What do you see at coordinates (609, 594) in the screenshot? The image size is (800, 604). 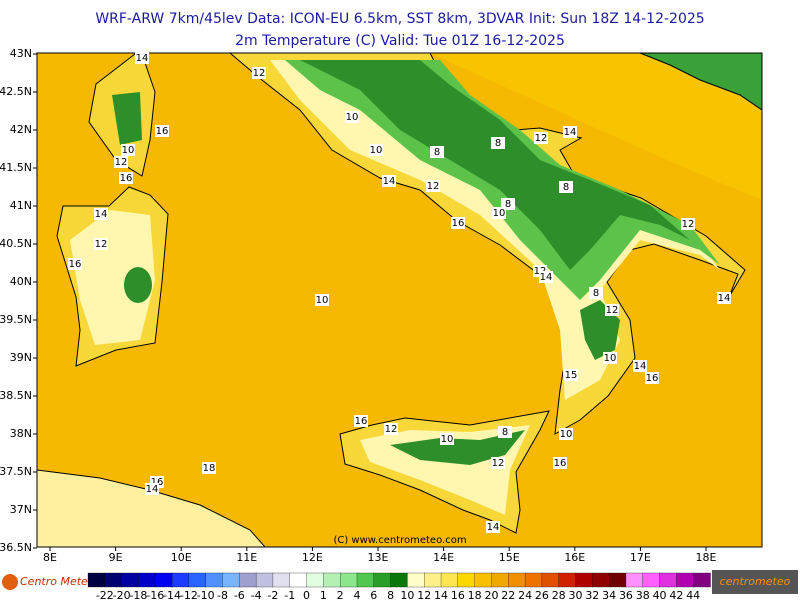 I see `colorbar-label: 34` at bounding box center [609, 594].